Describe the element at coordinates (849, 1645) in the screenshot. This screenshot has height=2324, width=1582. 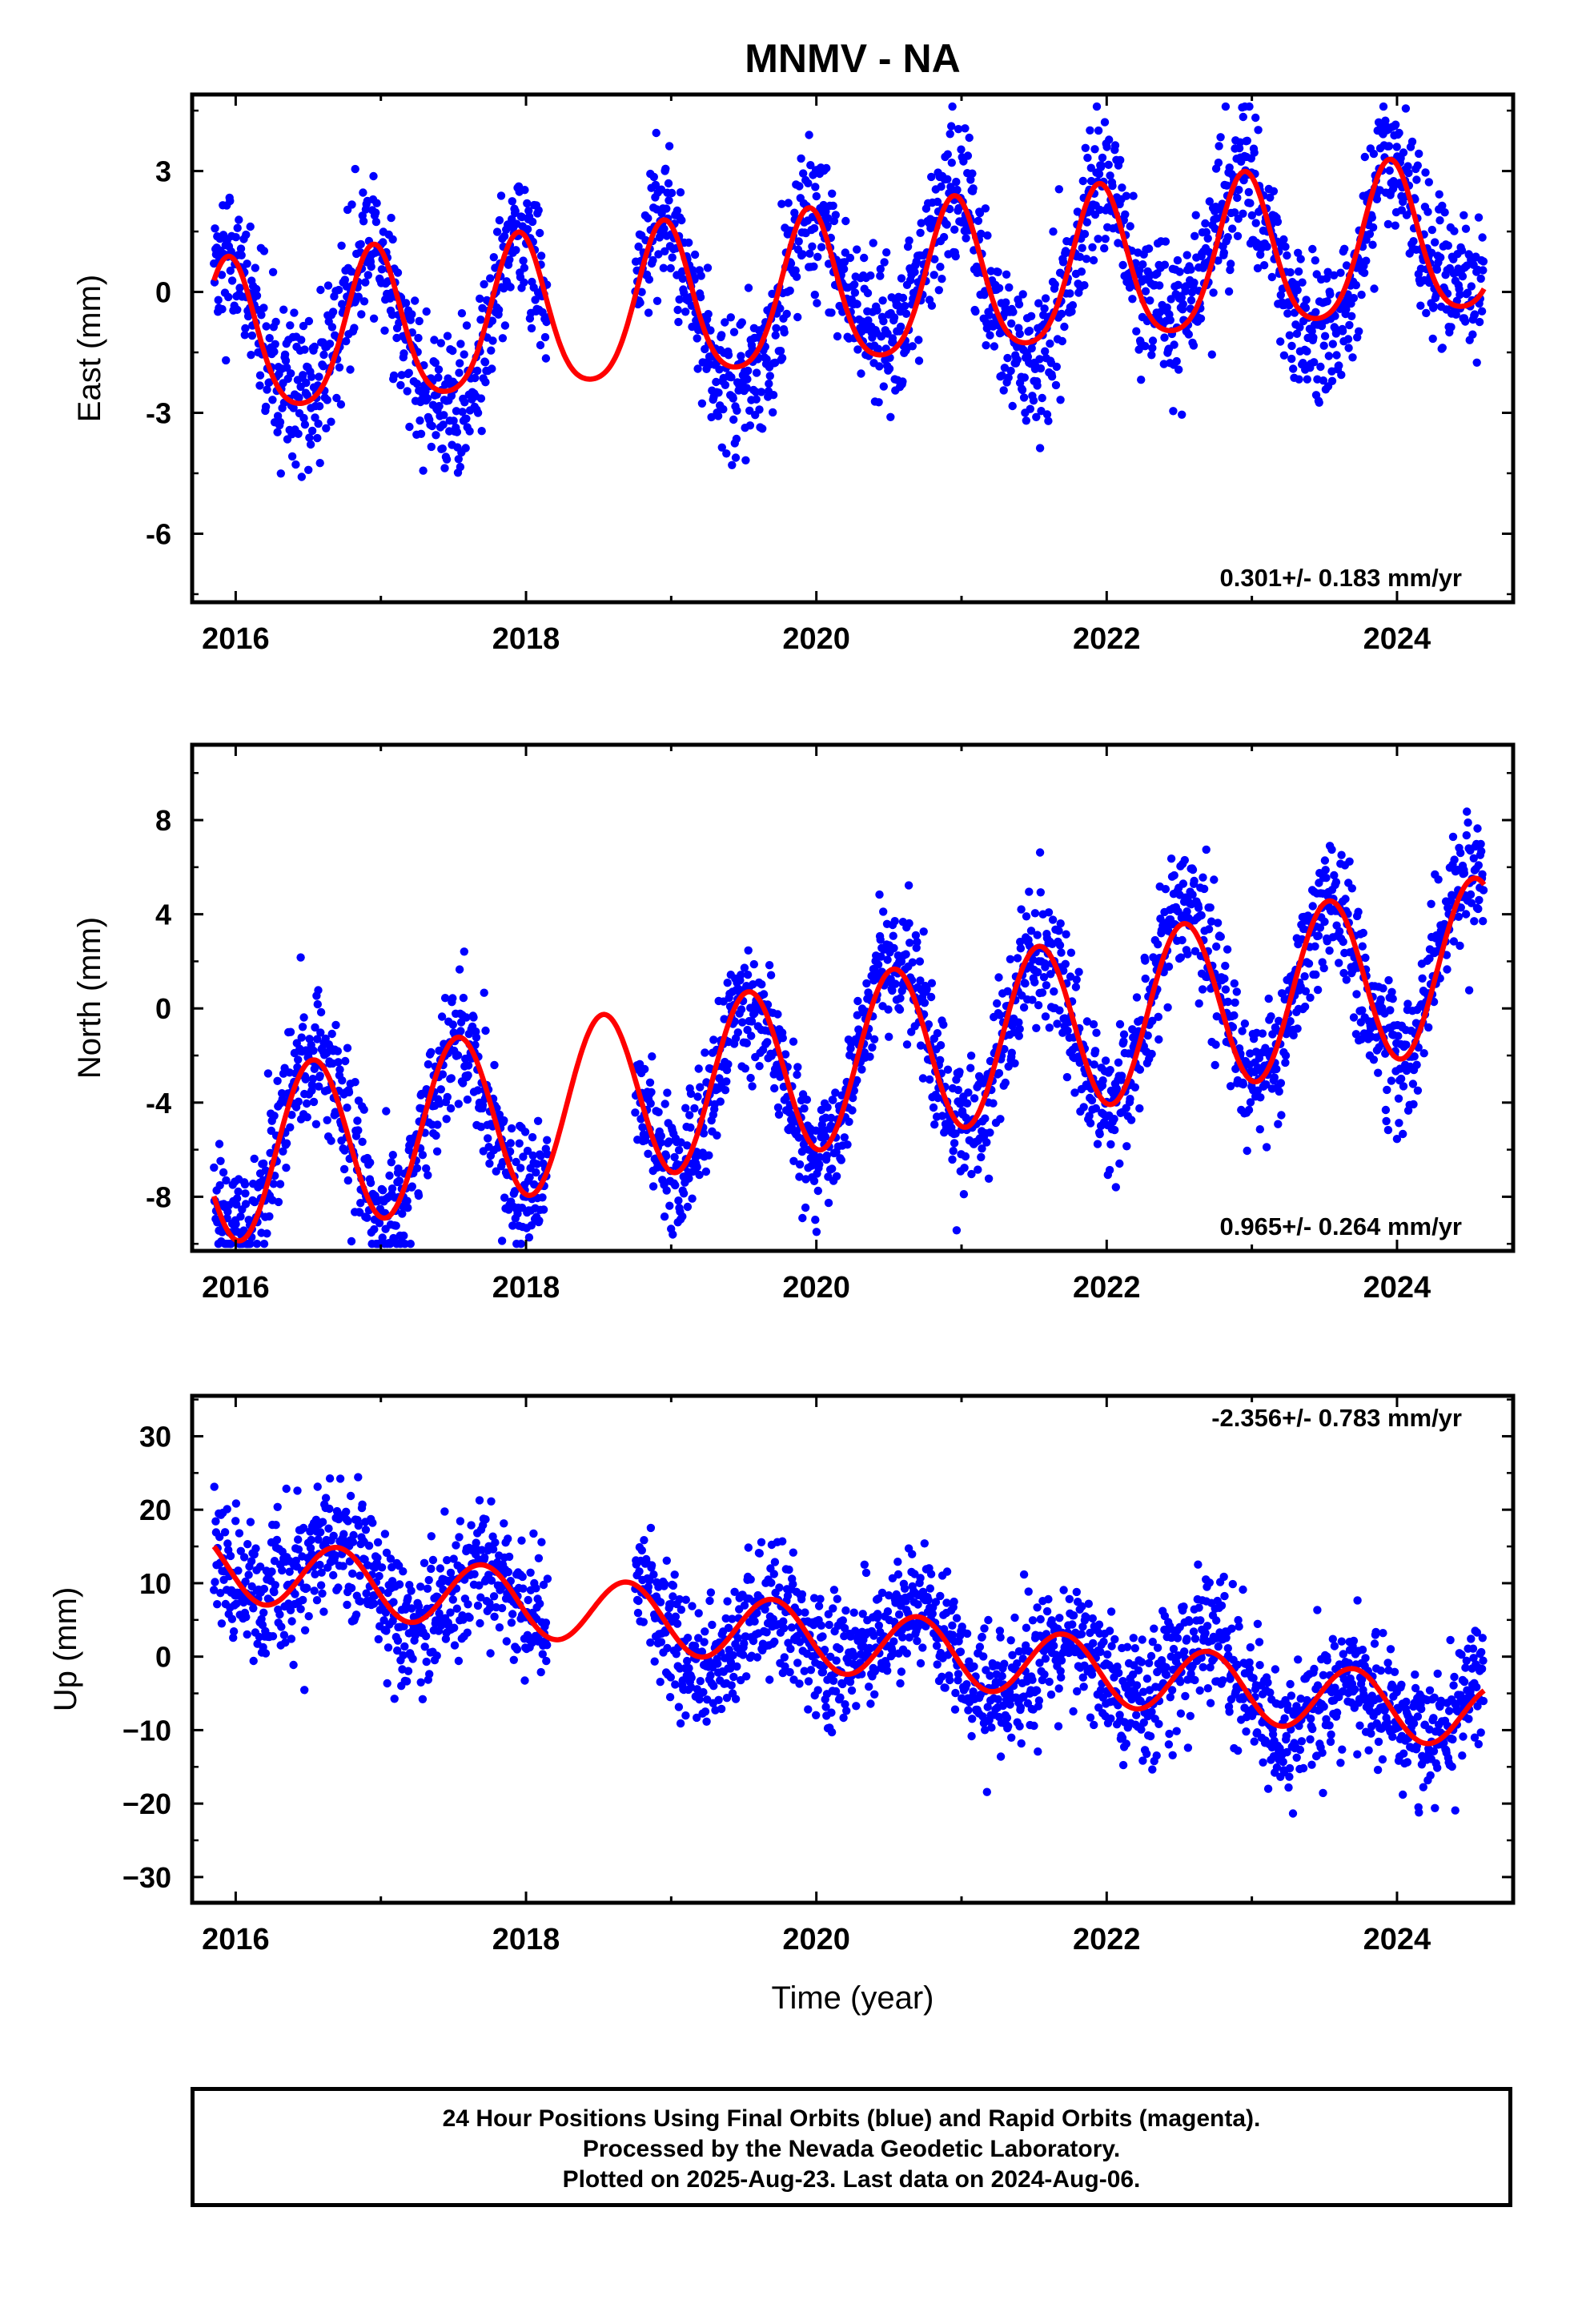
I see `up-data-points` at that location.